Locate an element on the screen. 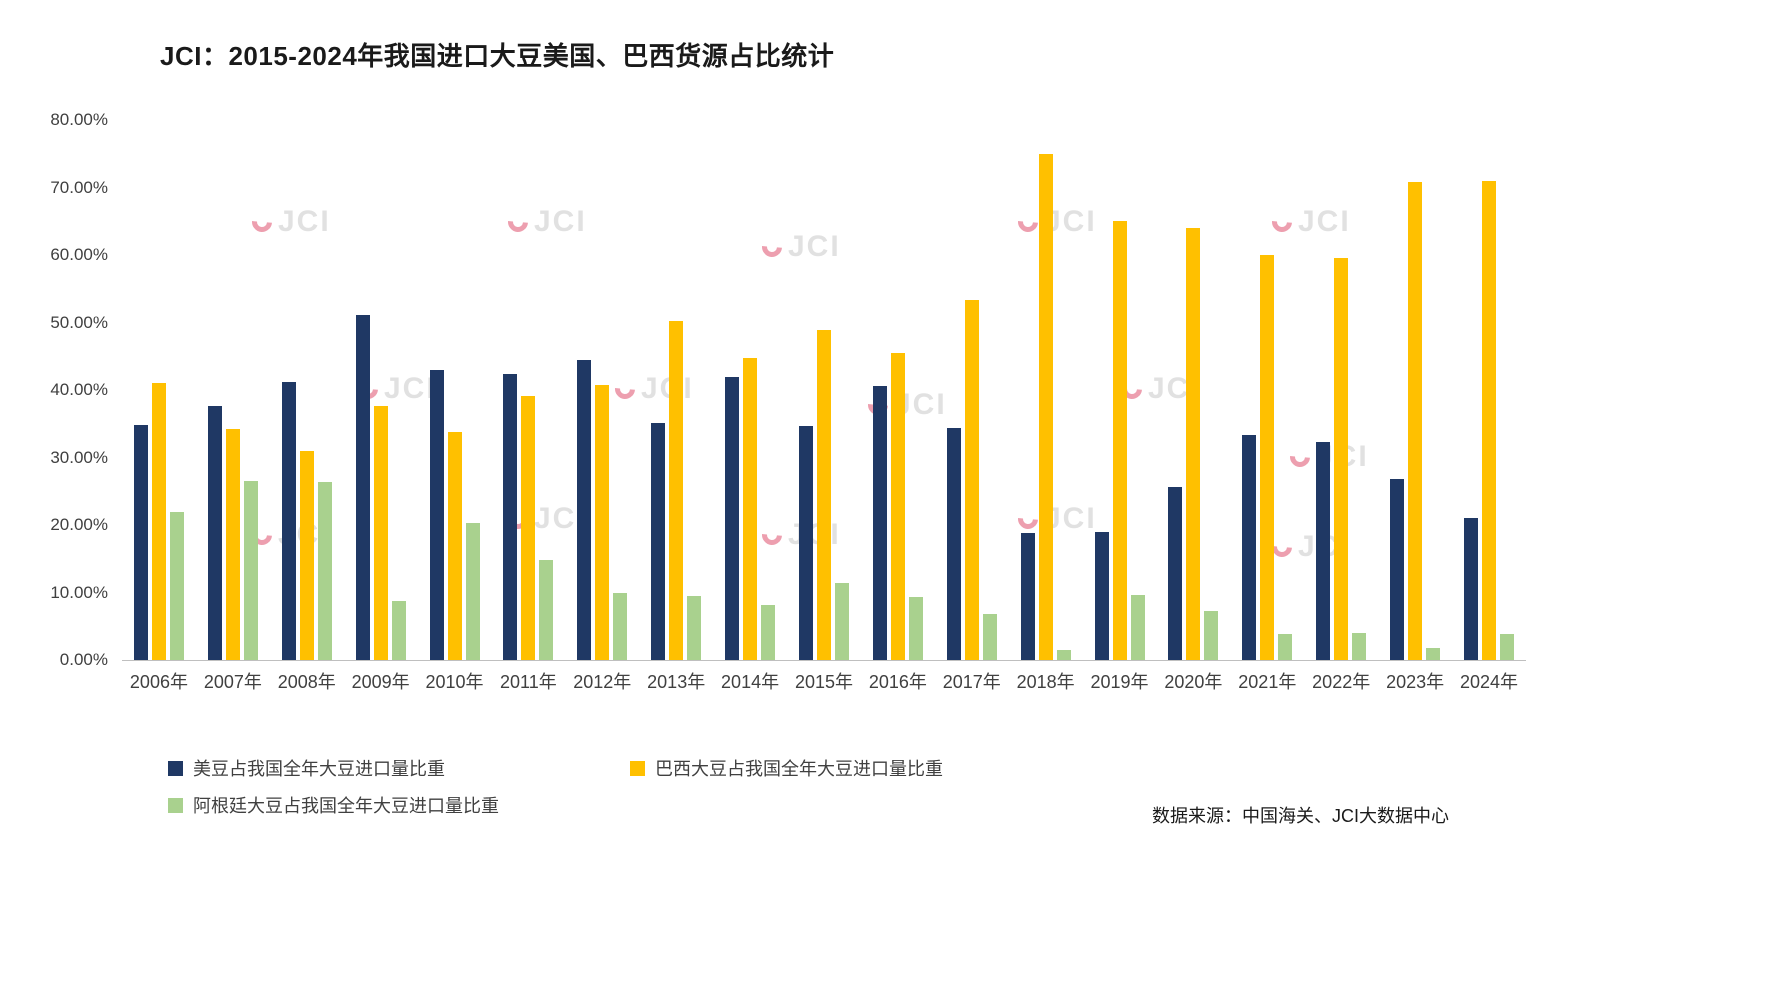 The width and height of the screenshot is (1791, 981). x-tick-label: 2022年 is located at coordinates (1341, 682).